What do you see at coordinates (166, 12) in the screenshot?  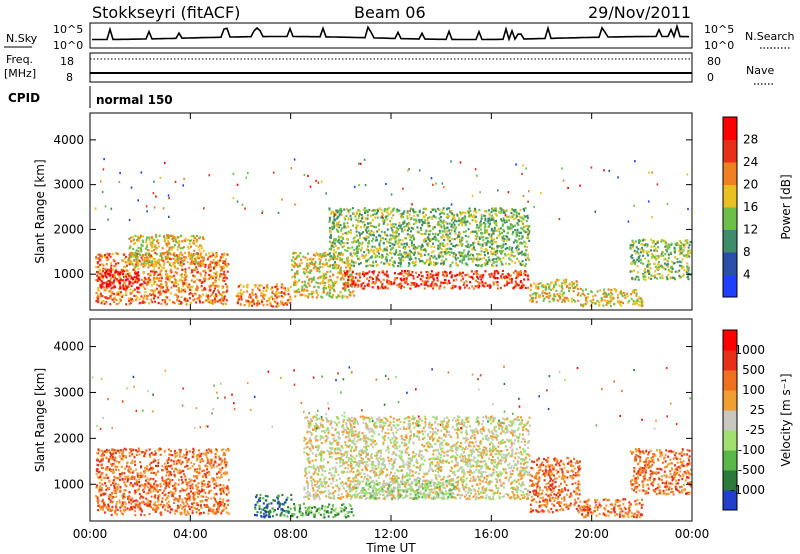 I see `station-title: Stokkseyri (fitACF)` at bounding box center [166, 12].